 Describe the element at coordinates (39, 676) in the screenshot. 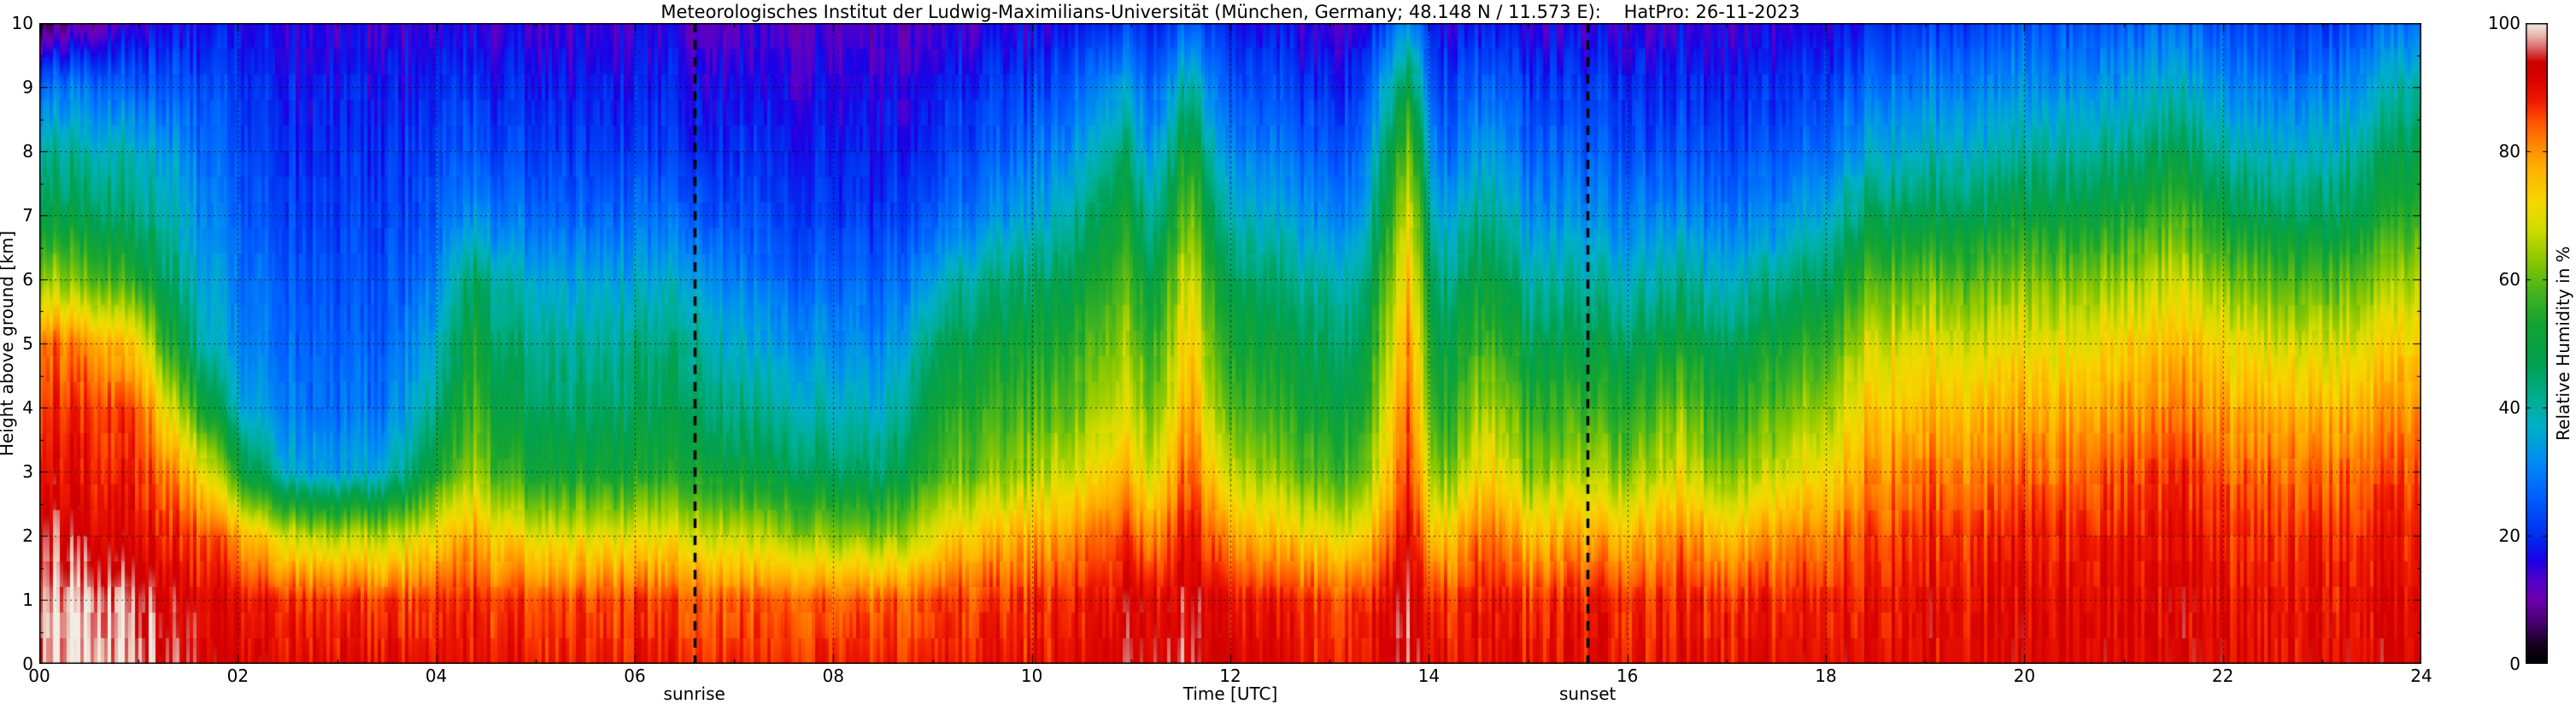

I see `x-tick-label: 00` at that location.